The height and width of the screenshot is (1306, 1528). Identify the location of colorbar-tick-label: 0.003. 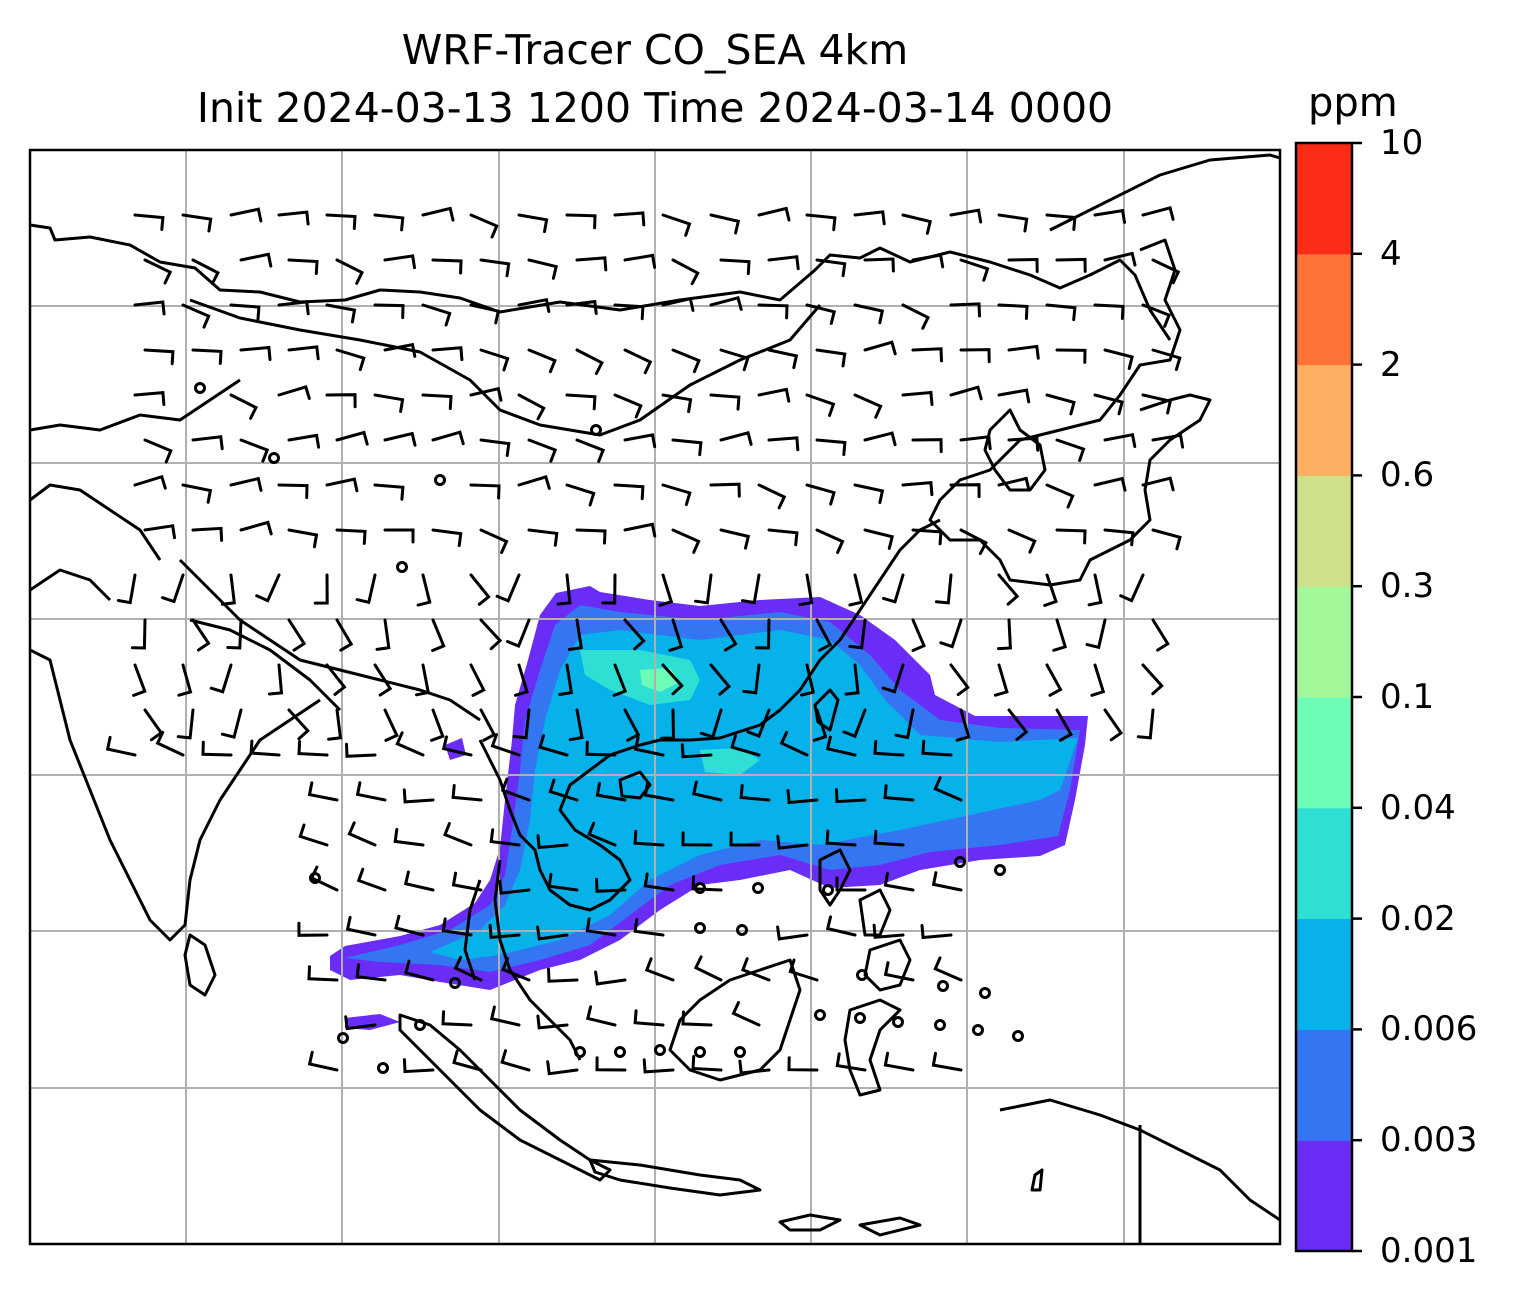
(1429, 1140).